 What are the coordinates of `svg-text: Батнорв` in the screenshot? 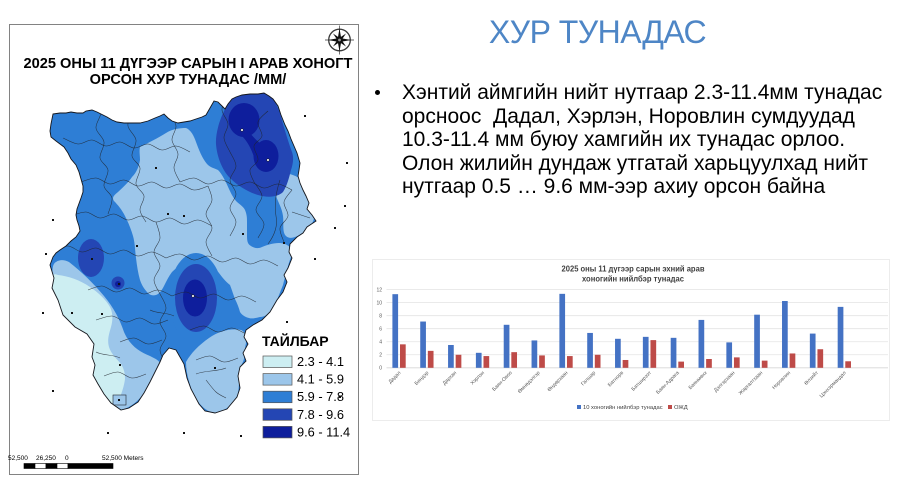 It's located at (616, 379).